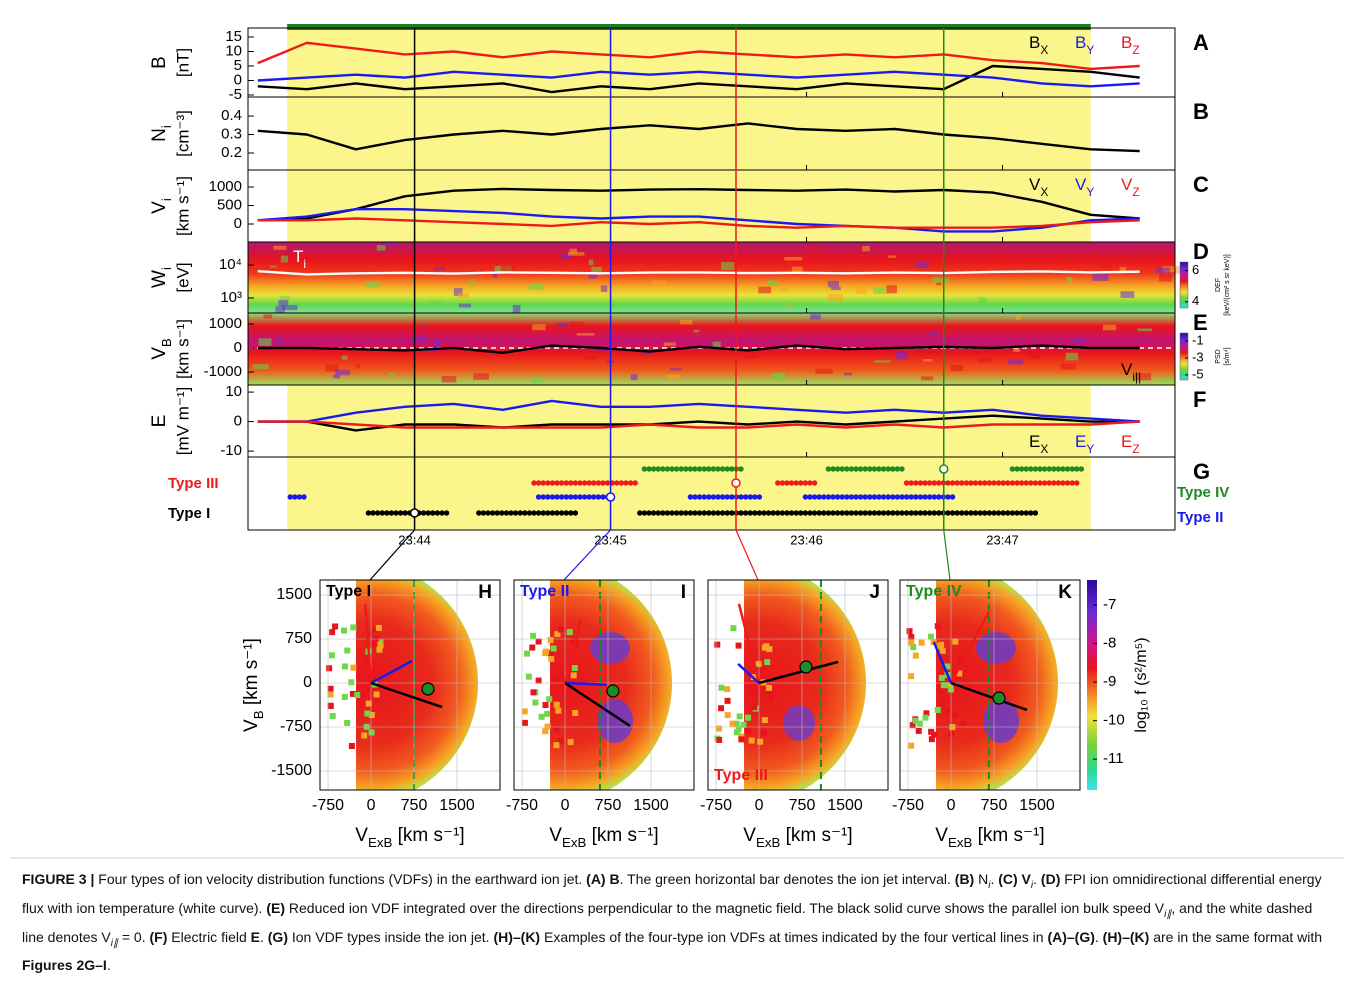 The height and width of the screenshot is (990, 1354). What do you see at coordinates (545, 591) in the screenshot?
I see `type-label: Type II` at bounding box center [545, 591].